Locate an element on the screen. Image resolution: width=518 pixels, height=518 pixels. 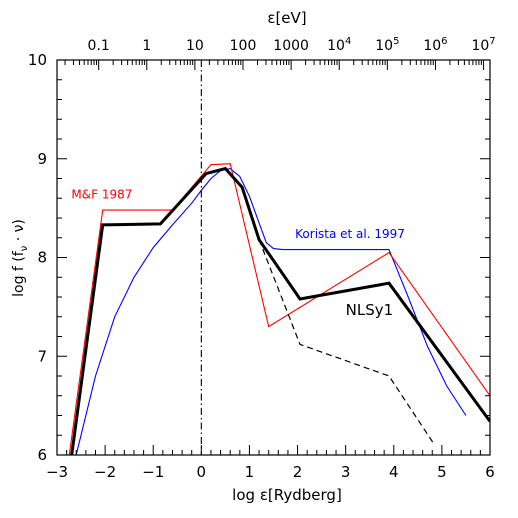
x-tick-label: −2 is located at coordinates (105, 472).